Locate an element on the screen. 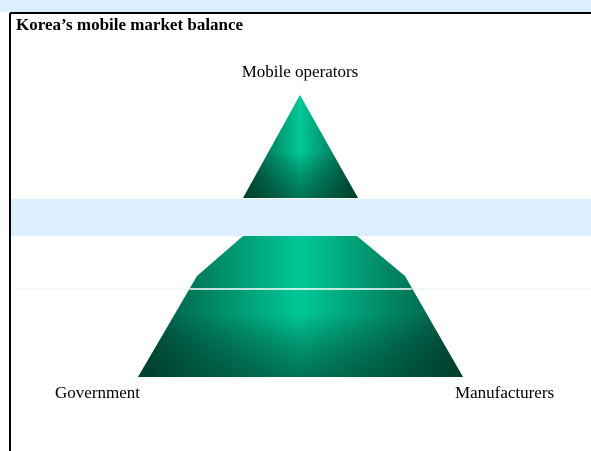 The height and width of the screenshot is (451, 591). pyramid-top-shade is located at coordinates (300, 146).